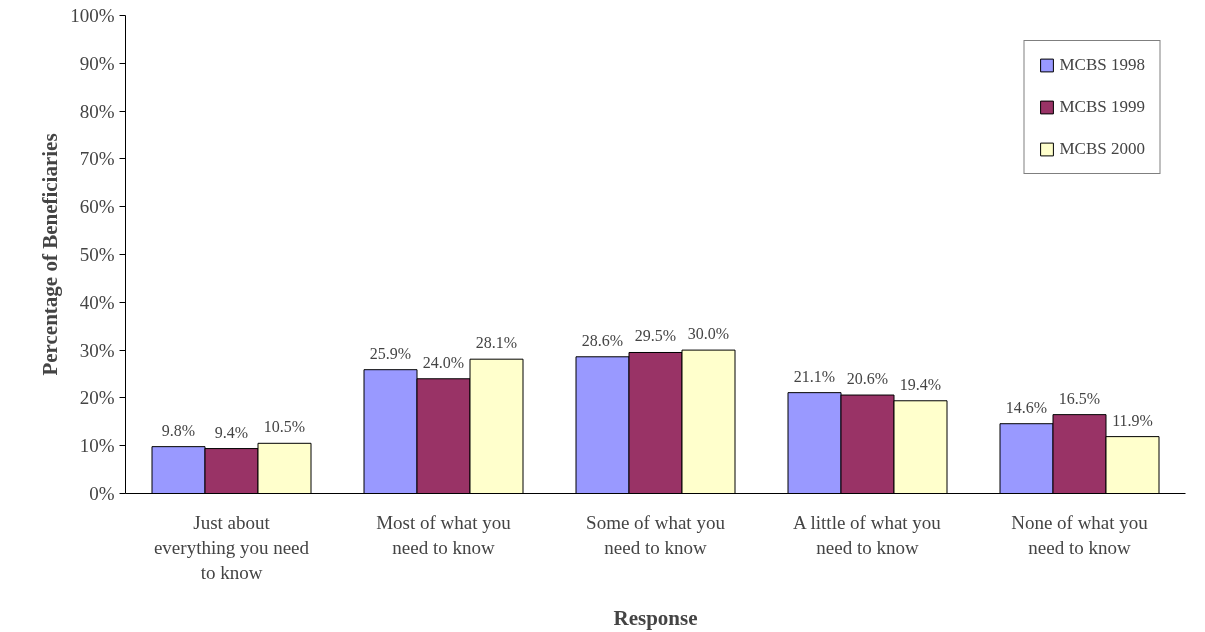 This screenshot has height=632, width=1205. What do you see at coordinates (97, 254) in the screenshot?
I see `y-tick-label: 50%` at bounding box center [97, 254].